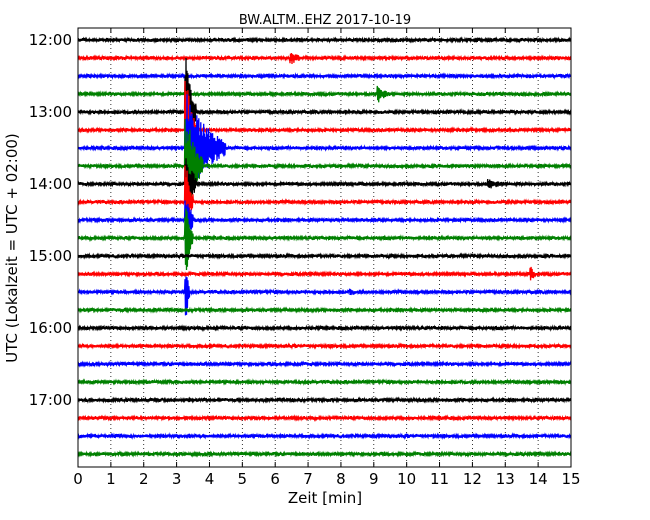 This screenshot has width=650, height=520. Describe the element at coordinates (505, 479) in the screenshot. I see `x-tick-label-13: 13` at that location.